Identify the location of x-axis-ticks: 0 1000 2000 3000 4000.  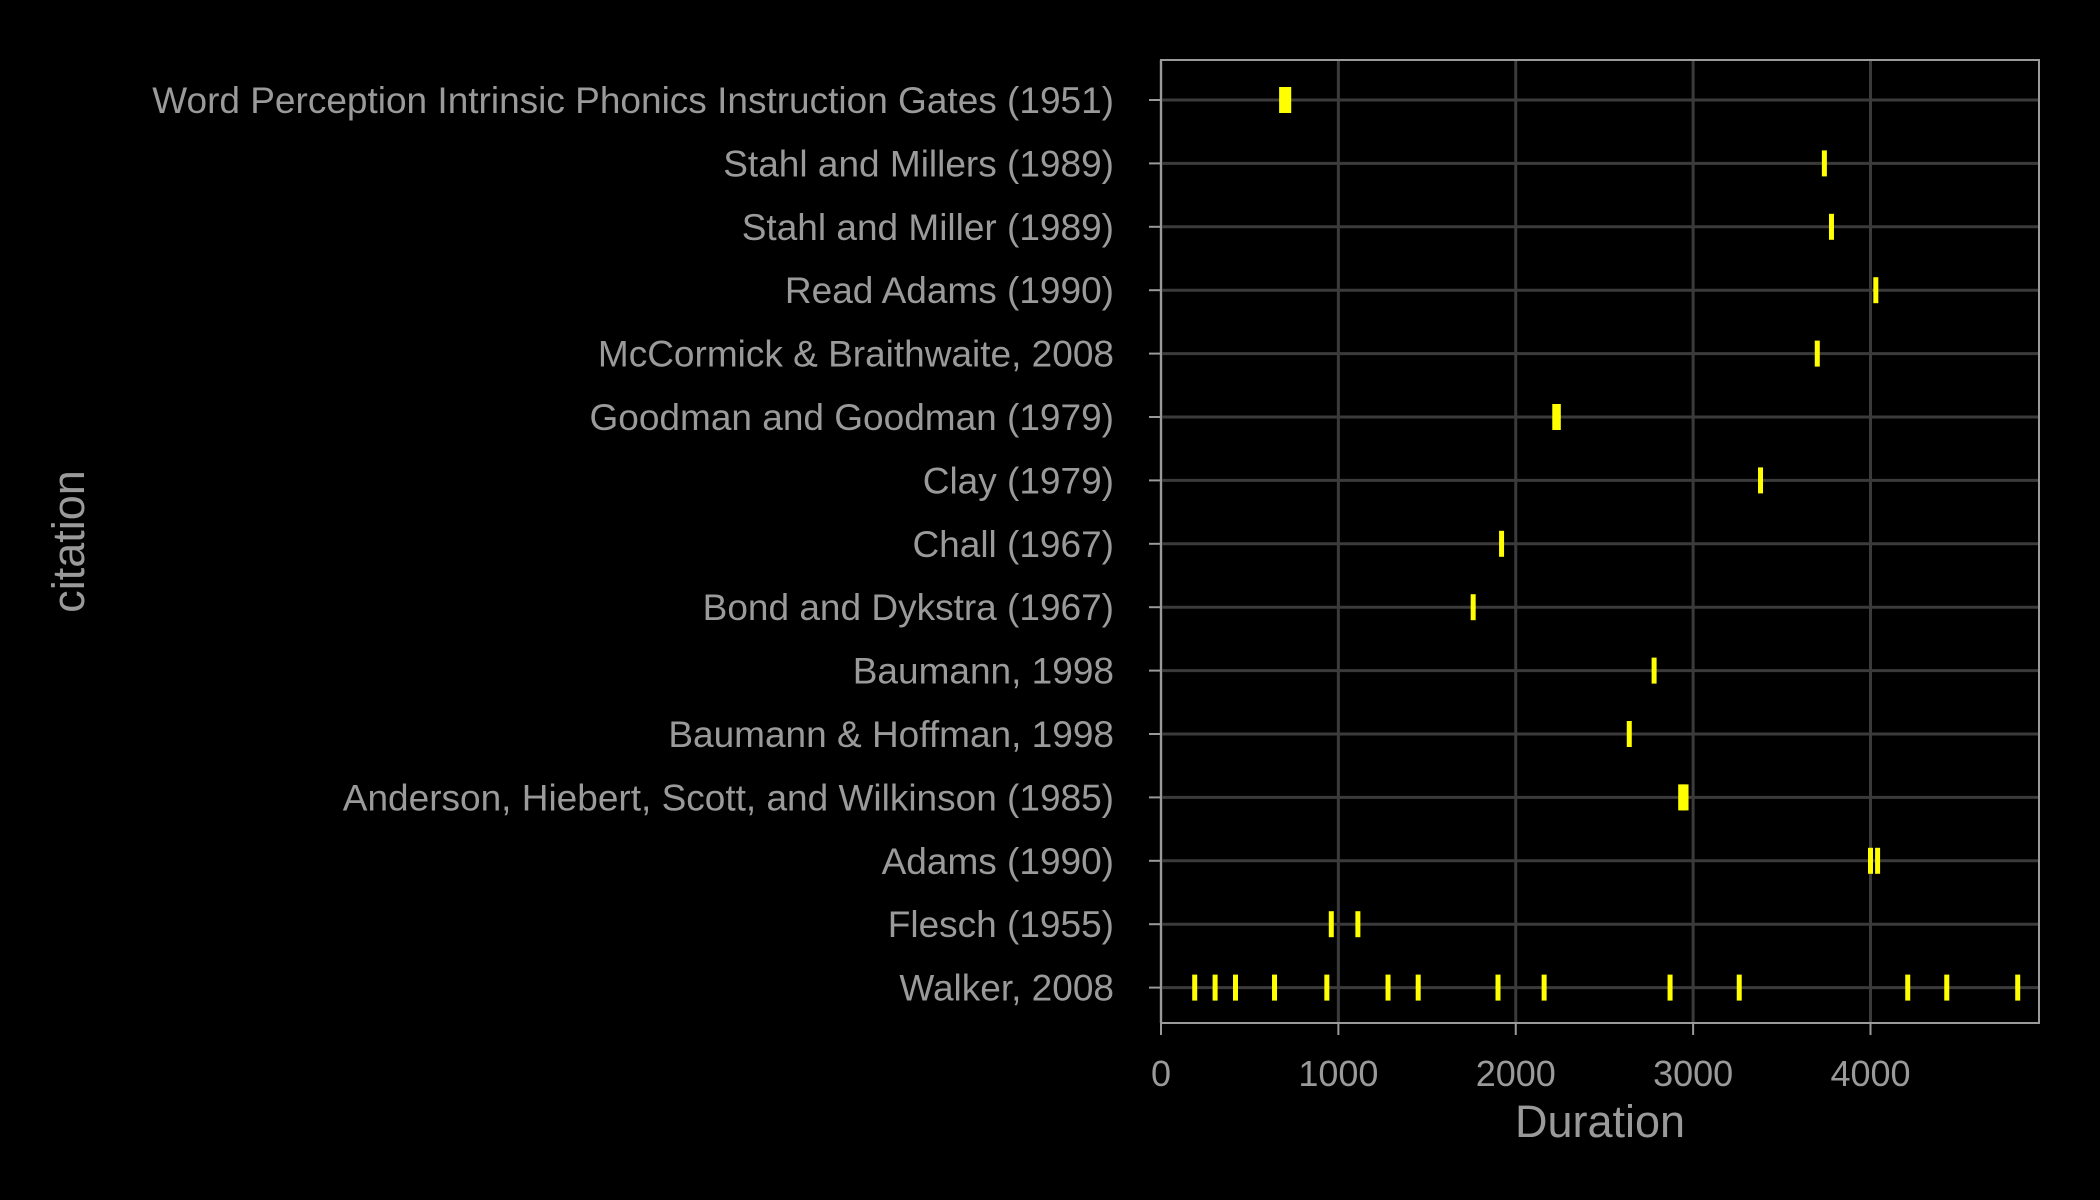
(1531, 1058).